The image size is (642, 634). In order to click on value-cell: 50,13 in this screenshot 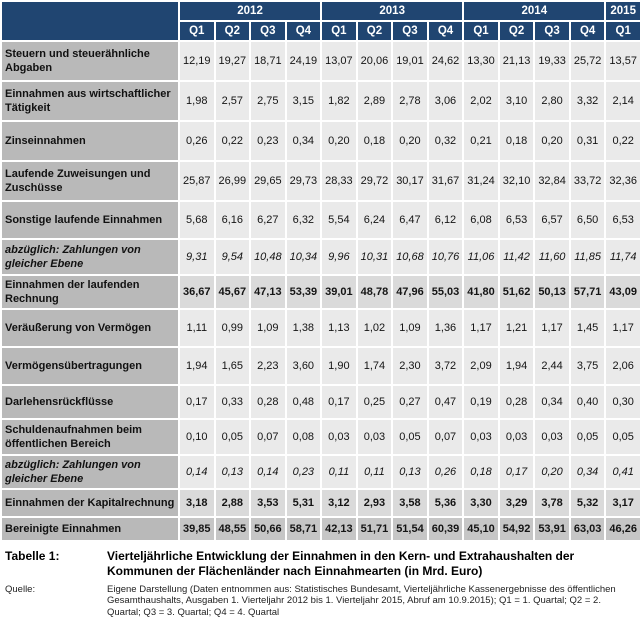, I will do `click(552, 292)`.